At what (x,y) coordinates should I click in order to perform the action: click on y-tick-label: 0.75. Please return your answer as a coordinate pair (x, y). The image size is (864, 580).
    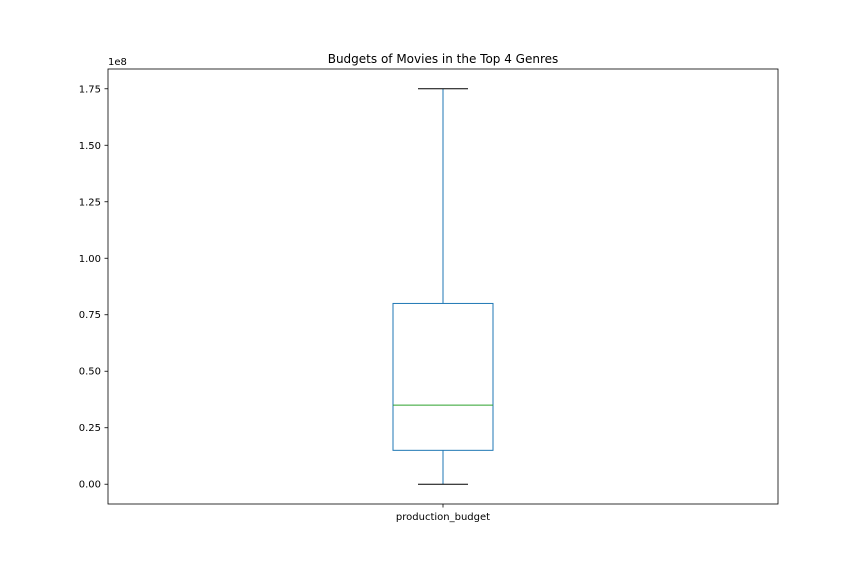
    Looking at the image, I should click on (90, 315).